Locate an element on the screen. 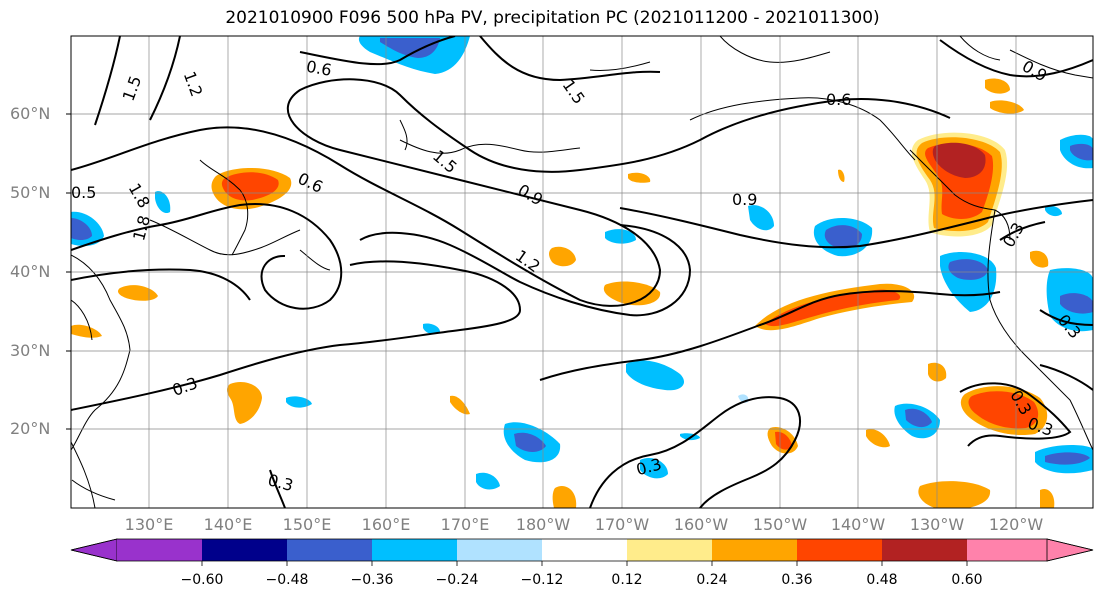 The image size is (1105, 601). colorbar-tick-label: 0.12 is located at coordinates (627, 580).